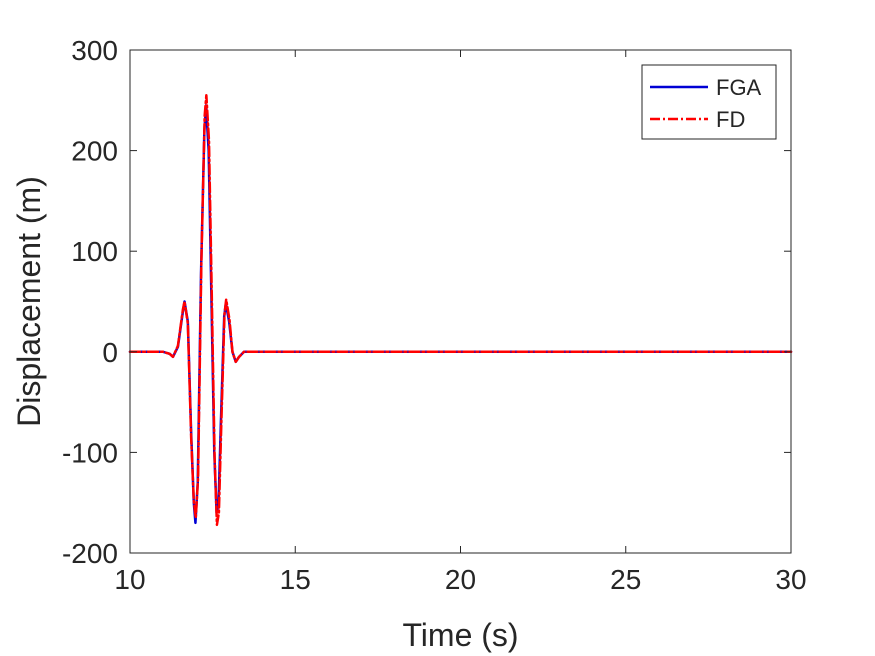 The image size is (875, 656). I want to click on x-tick-label: 15, so click(295, 579).